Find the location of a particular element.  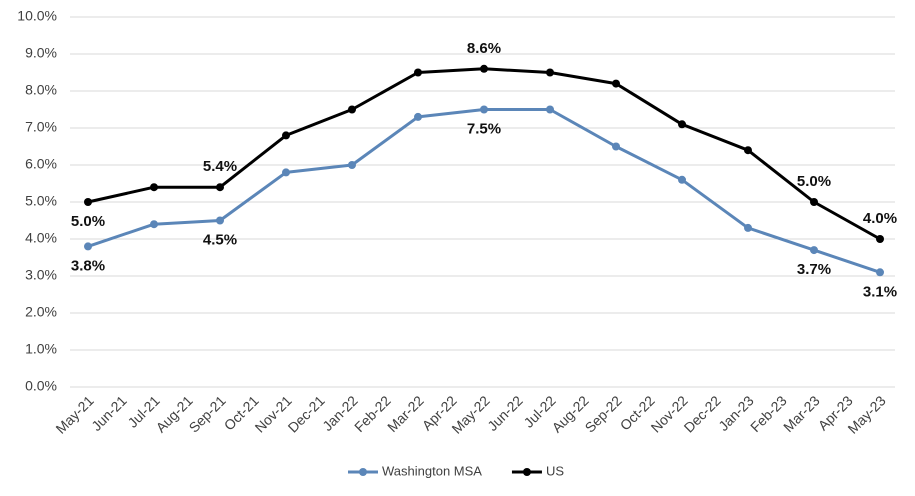

y-tick-label: 6.0% is located at coordinates (41, 164).